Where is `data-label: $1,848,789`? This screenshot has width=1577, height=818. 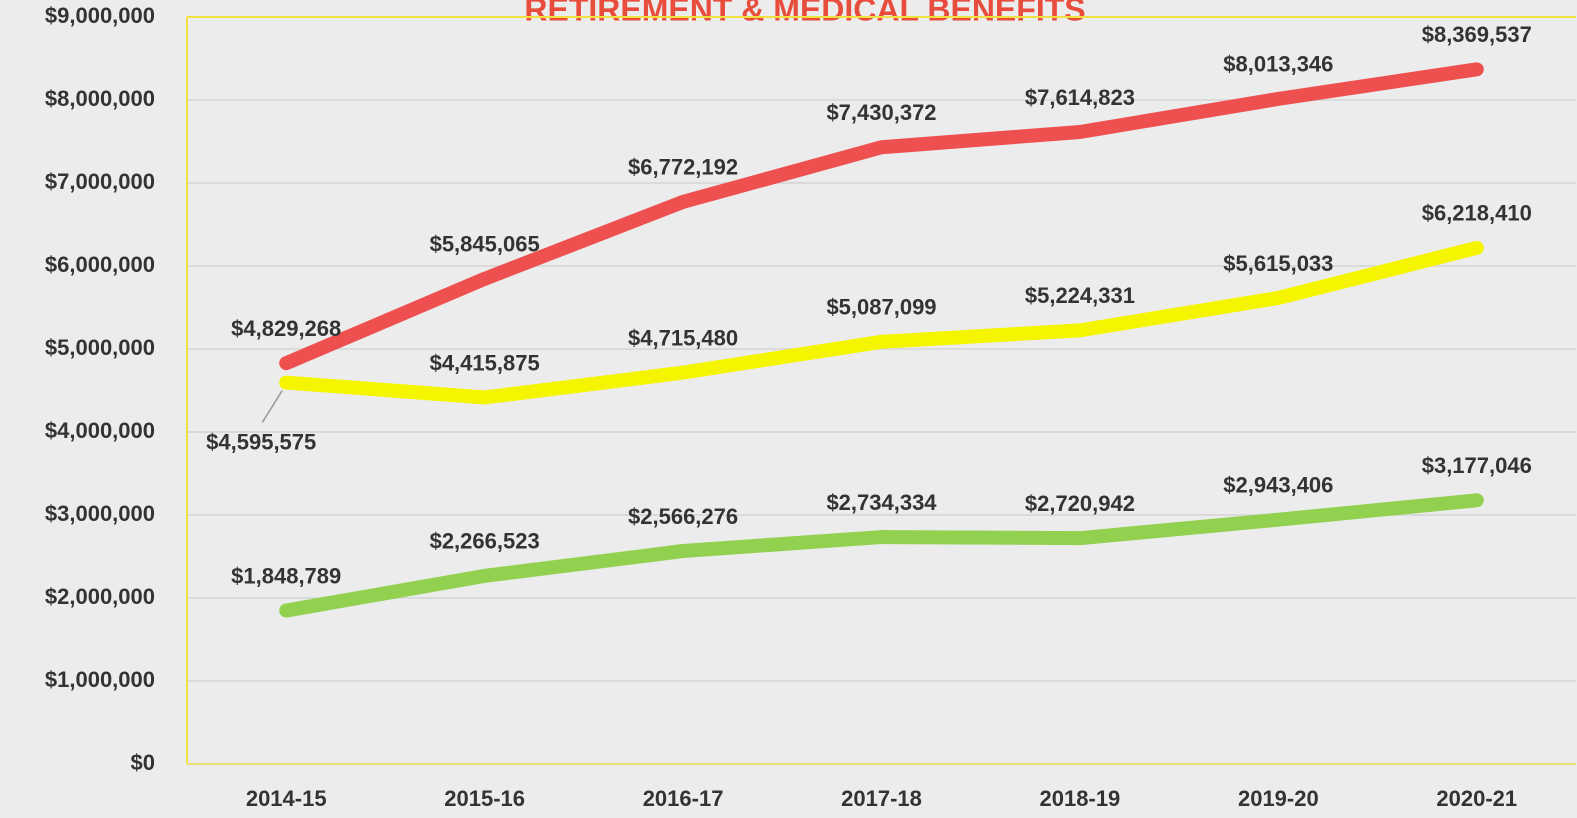
data-label: $1,848,789 is located at coordinates (286, 575).